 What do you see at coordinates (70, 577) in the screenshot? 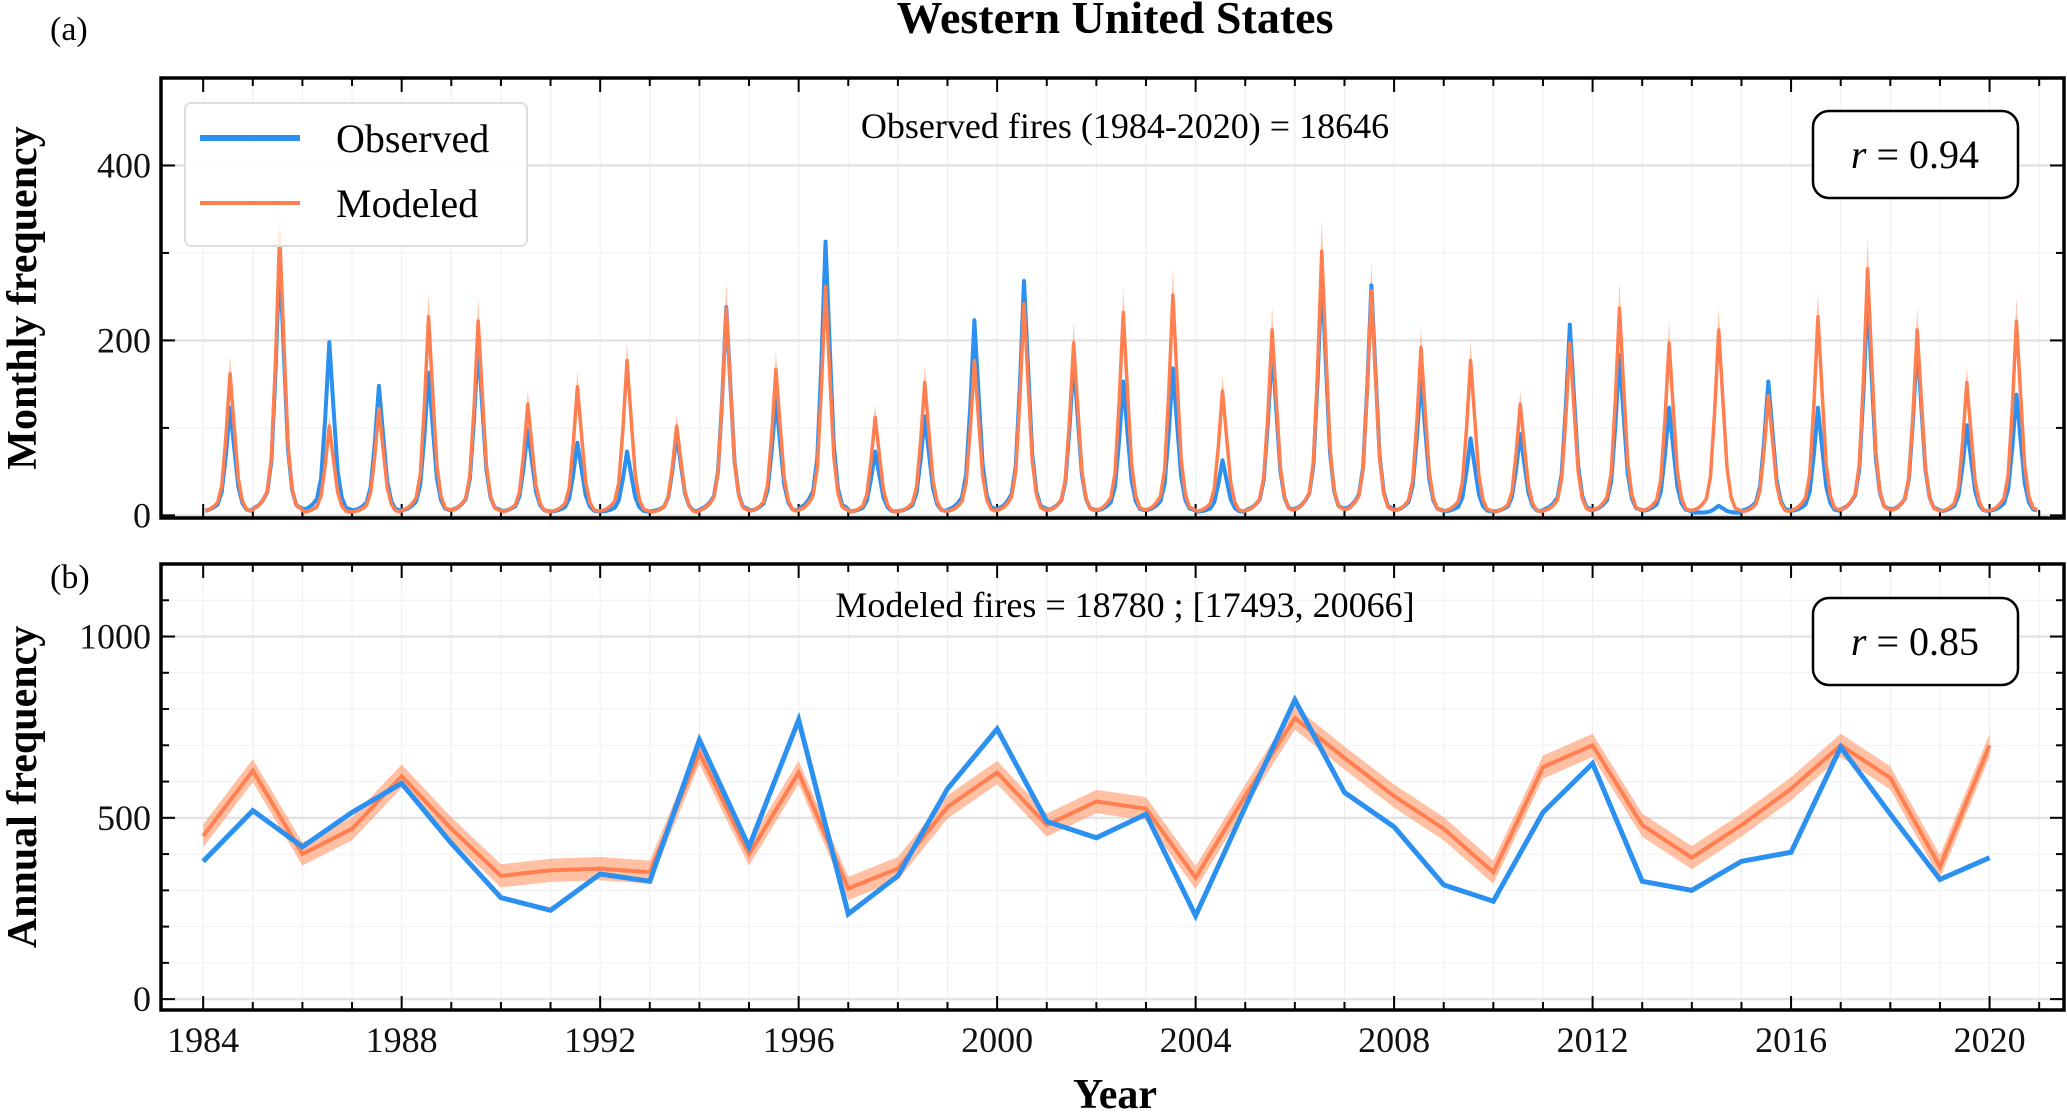
I see `panel-label: (b)` at bounding box center [70, 577].